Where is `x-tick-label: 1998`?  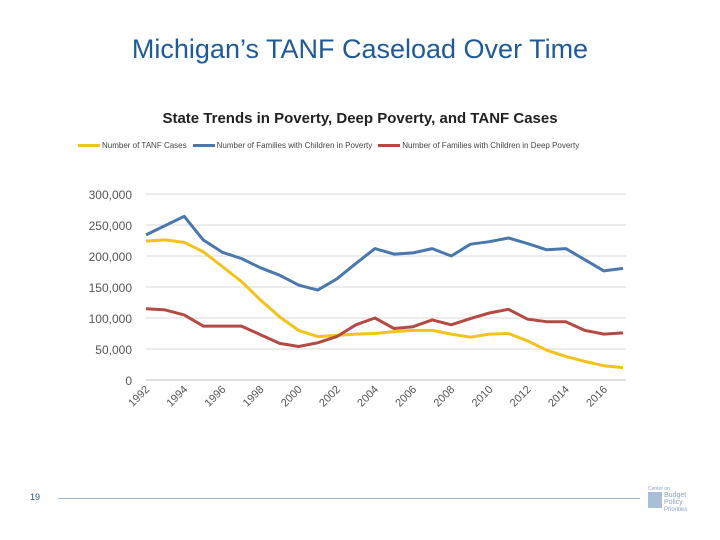 x-tick-label: 1998 is located at coordinates (254, 397).